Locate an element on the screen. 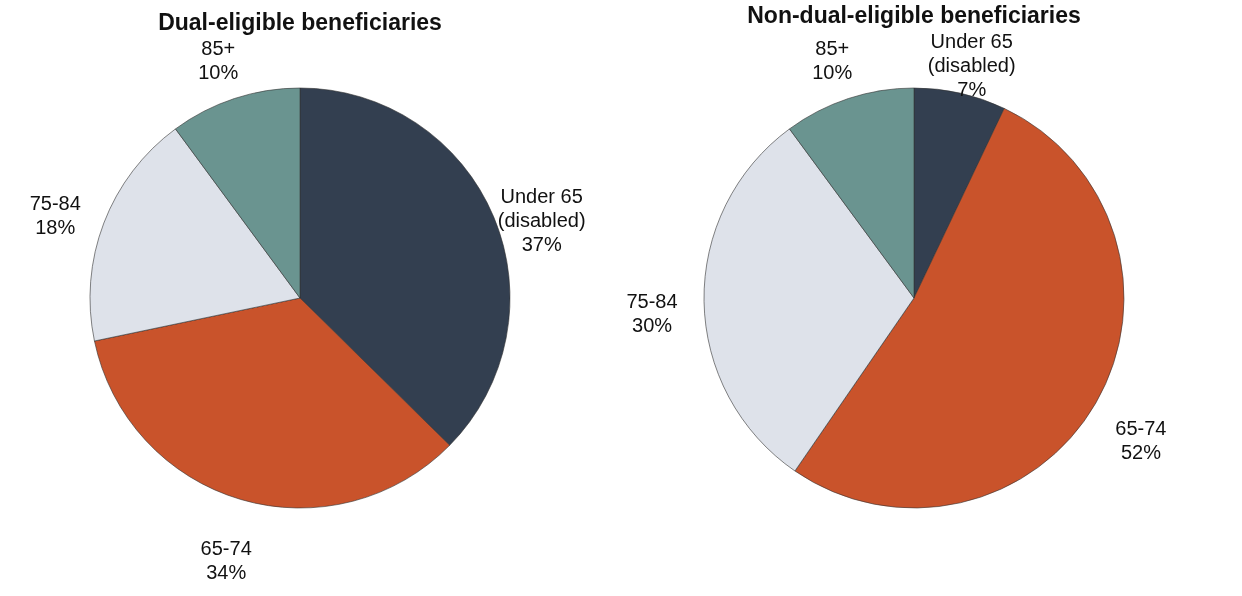 The image size is (1242, 596). chart-title: Dual-eligible beneficiaries is located at coordinates (300, 22).